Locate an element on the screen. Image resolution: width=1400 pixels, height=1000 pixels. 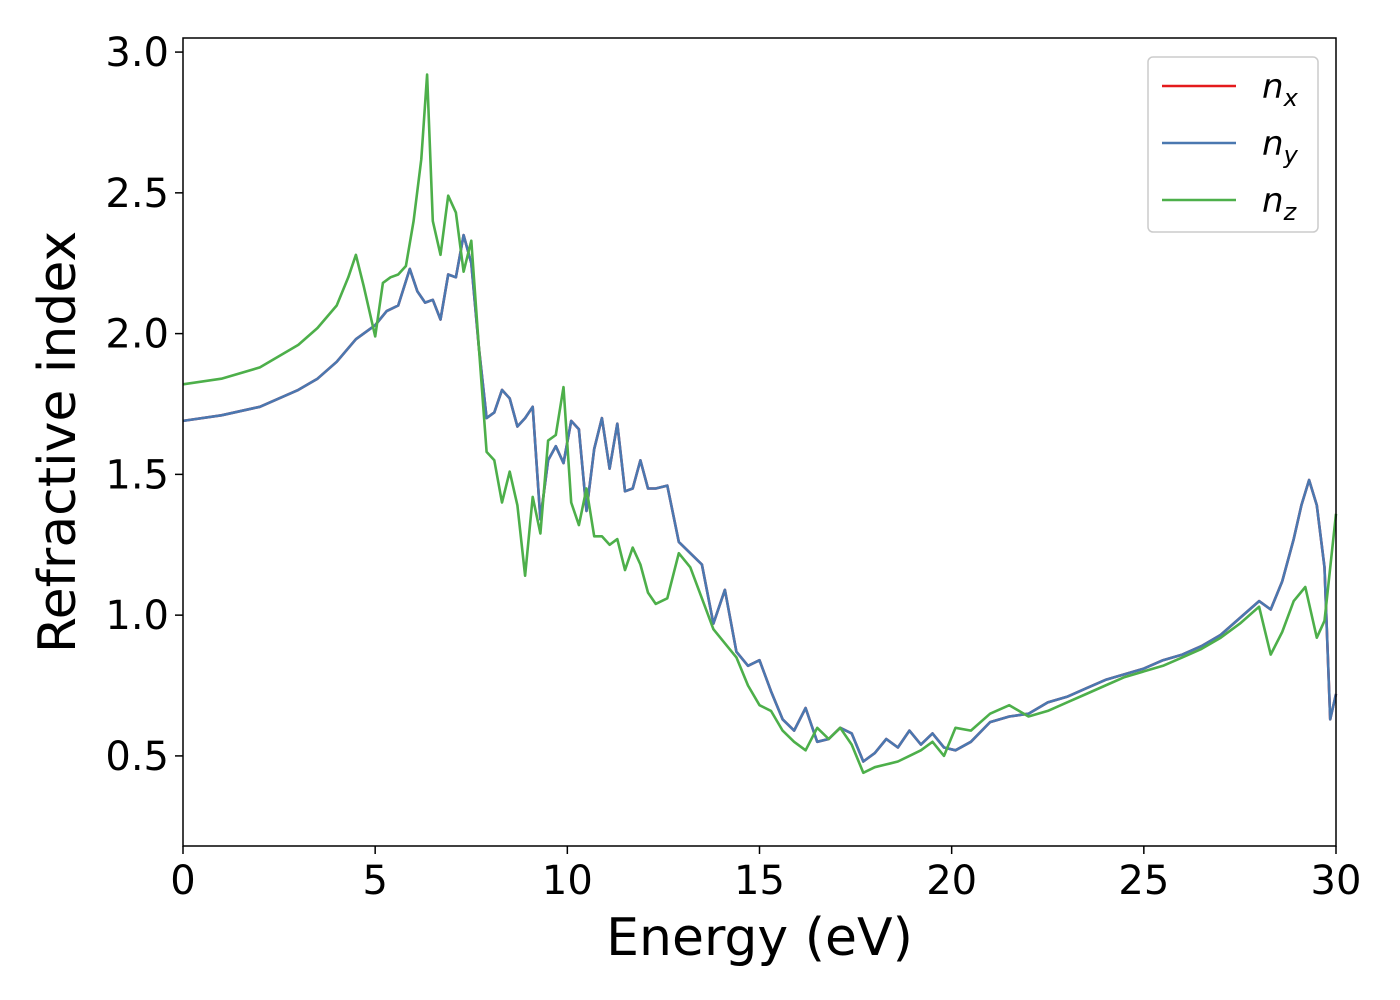
y-tick-label: 0.5 is located at coordinates (137, 757).